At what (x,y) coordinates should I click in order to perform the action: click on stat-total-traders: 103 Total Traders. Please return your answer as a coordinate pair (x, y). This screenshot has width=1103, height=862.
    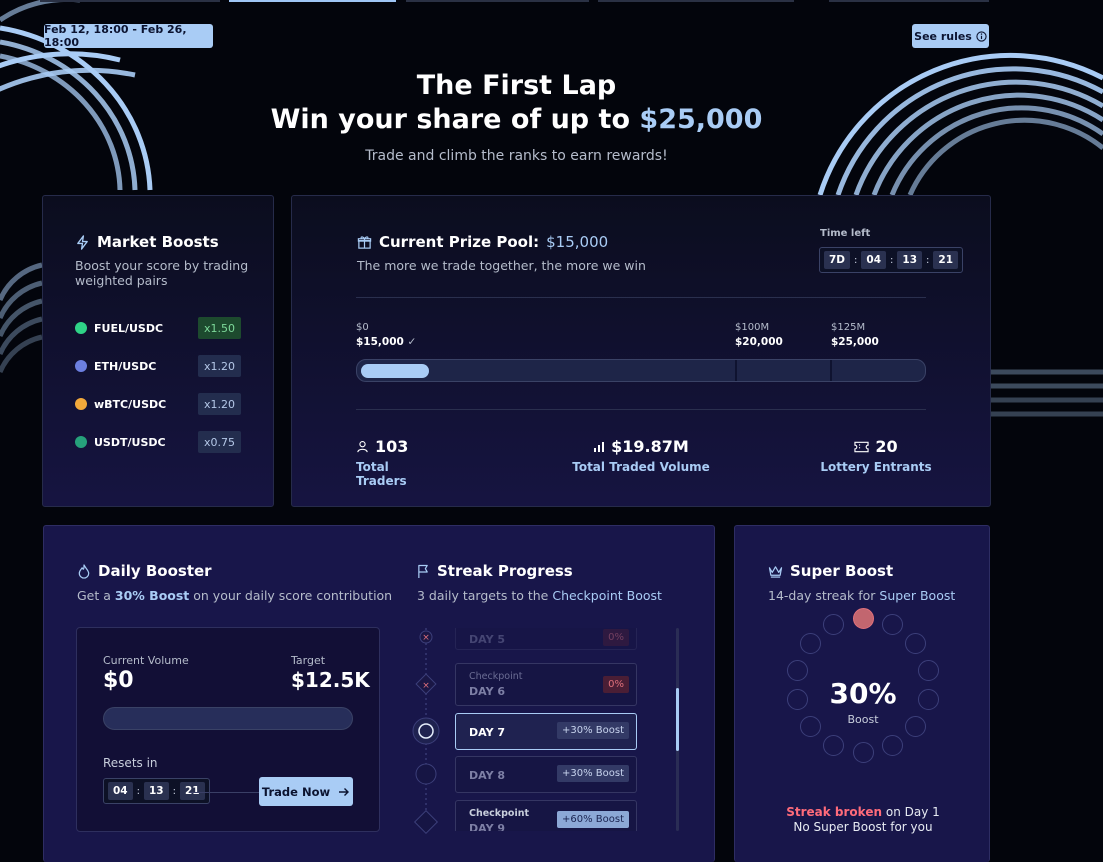
    Looking at the image, I should click on (396, 462).